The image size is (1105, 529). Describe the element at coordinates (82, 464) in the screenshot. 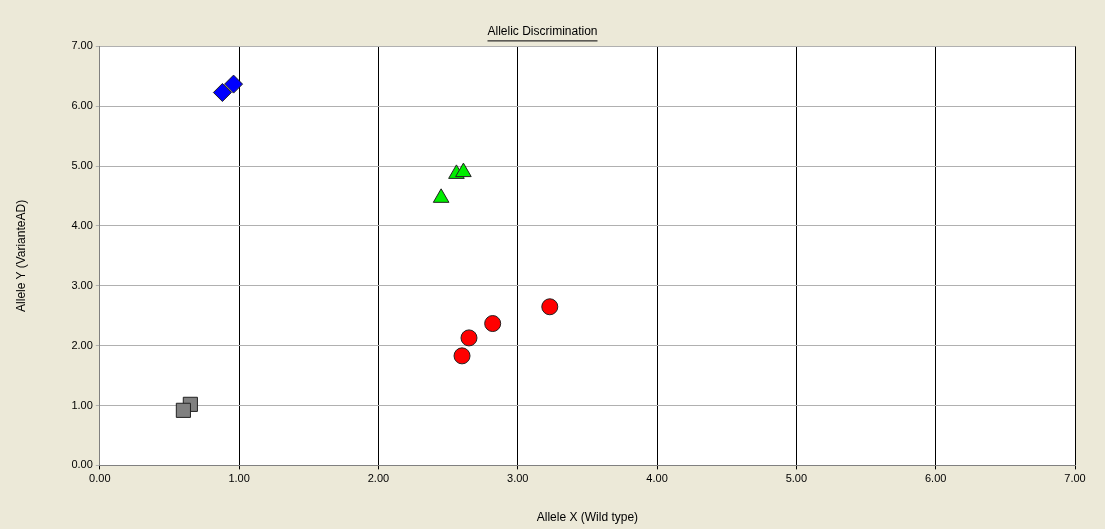

I see `y-tick-label: 0.00` at that location.